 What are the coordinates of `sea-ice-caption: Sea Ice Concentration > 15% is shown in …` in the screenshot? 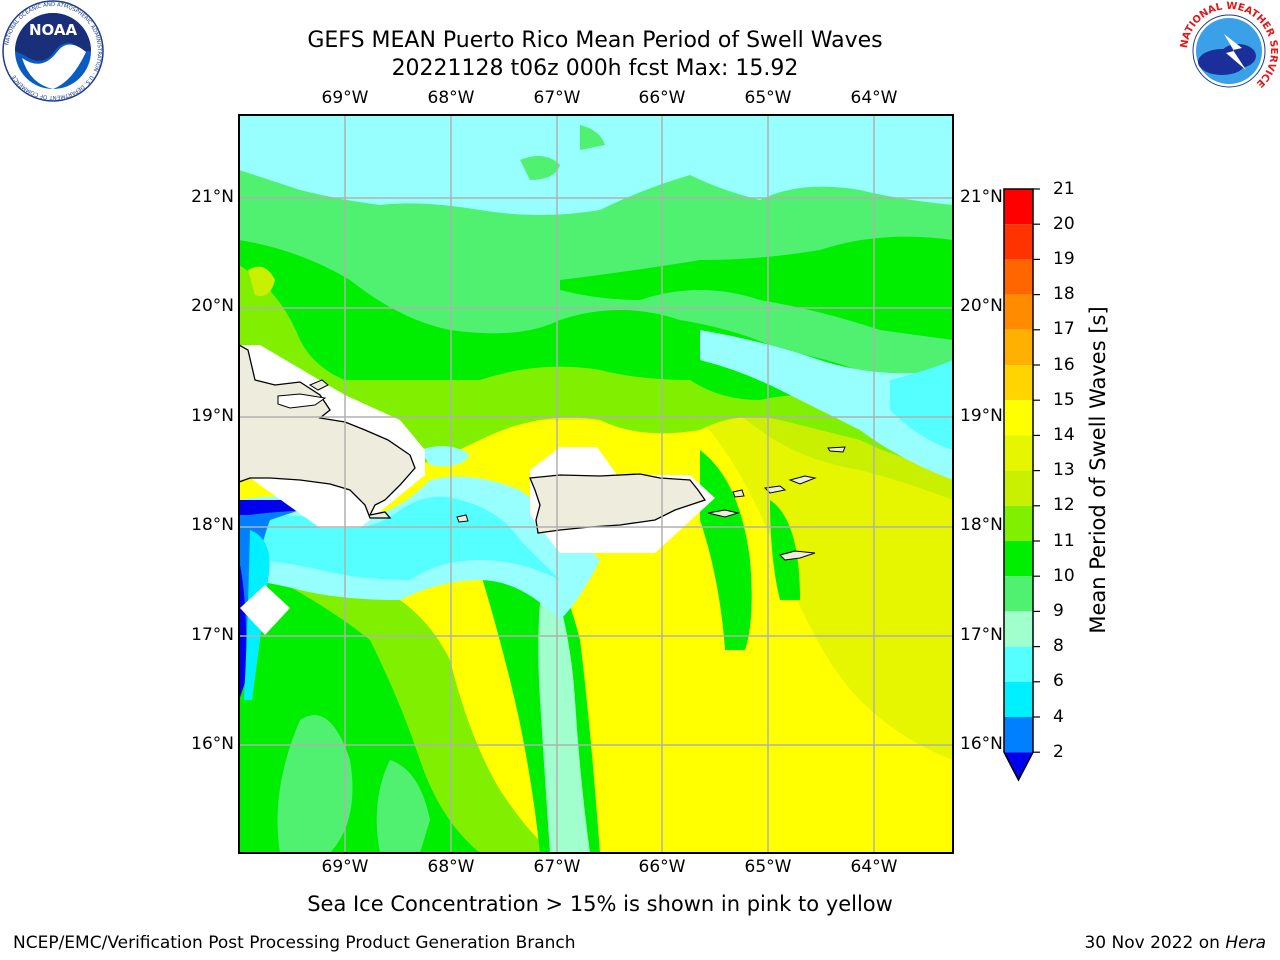 It's located at (600, 904).